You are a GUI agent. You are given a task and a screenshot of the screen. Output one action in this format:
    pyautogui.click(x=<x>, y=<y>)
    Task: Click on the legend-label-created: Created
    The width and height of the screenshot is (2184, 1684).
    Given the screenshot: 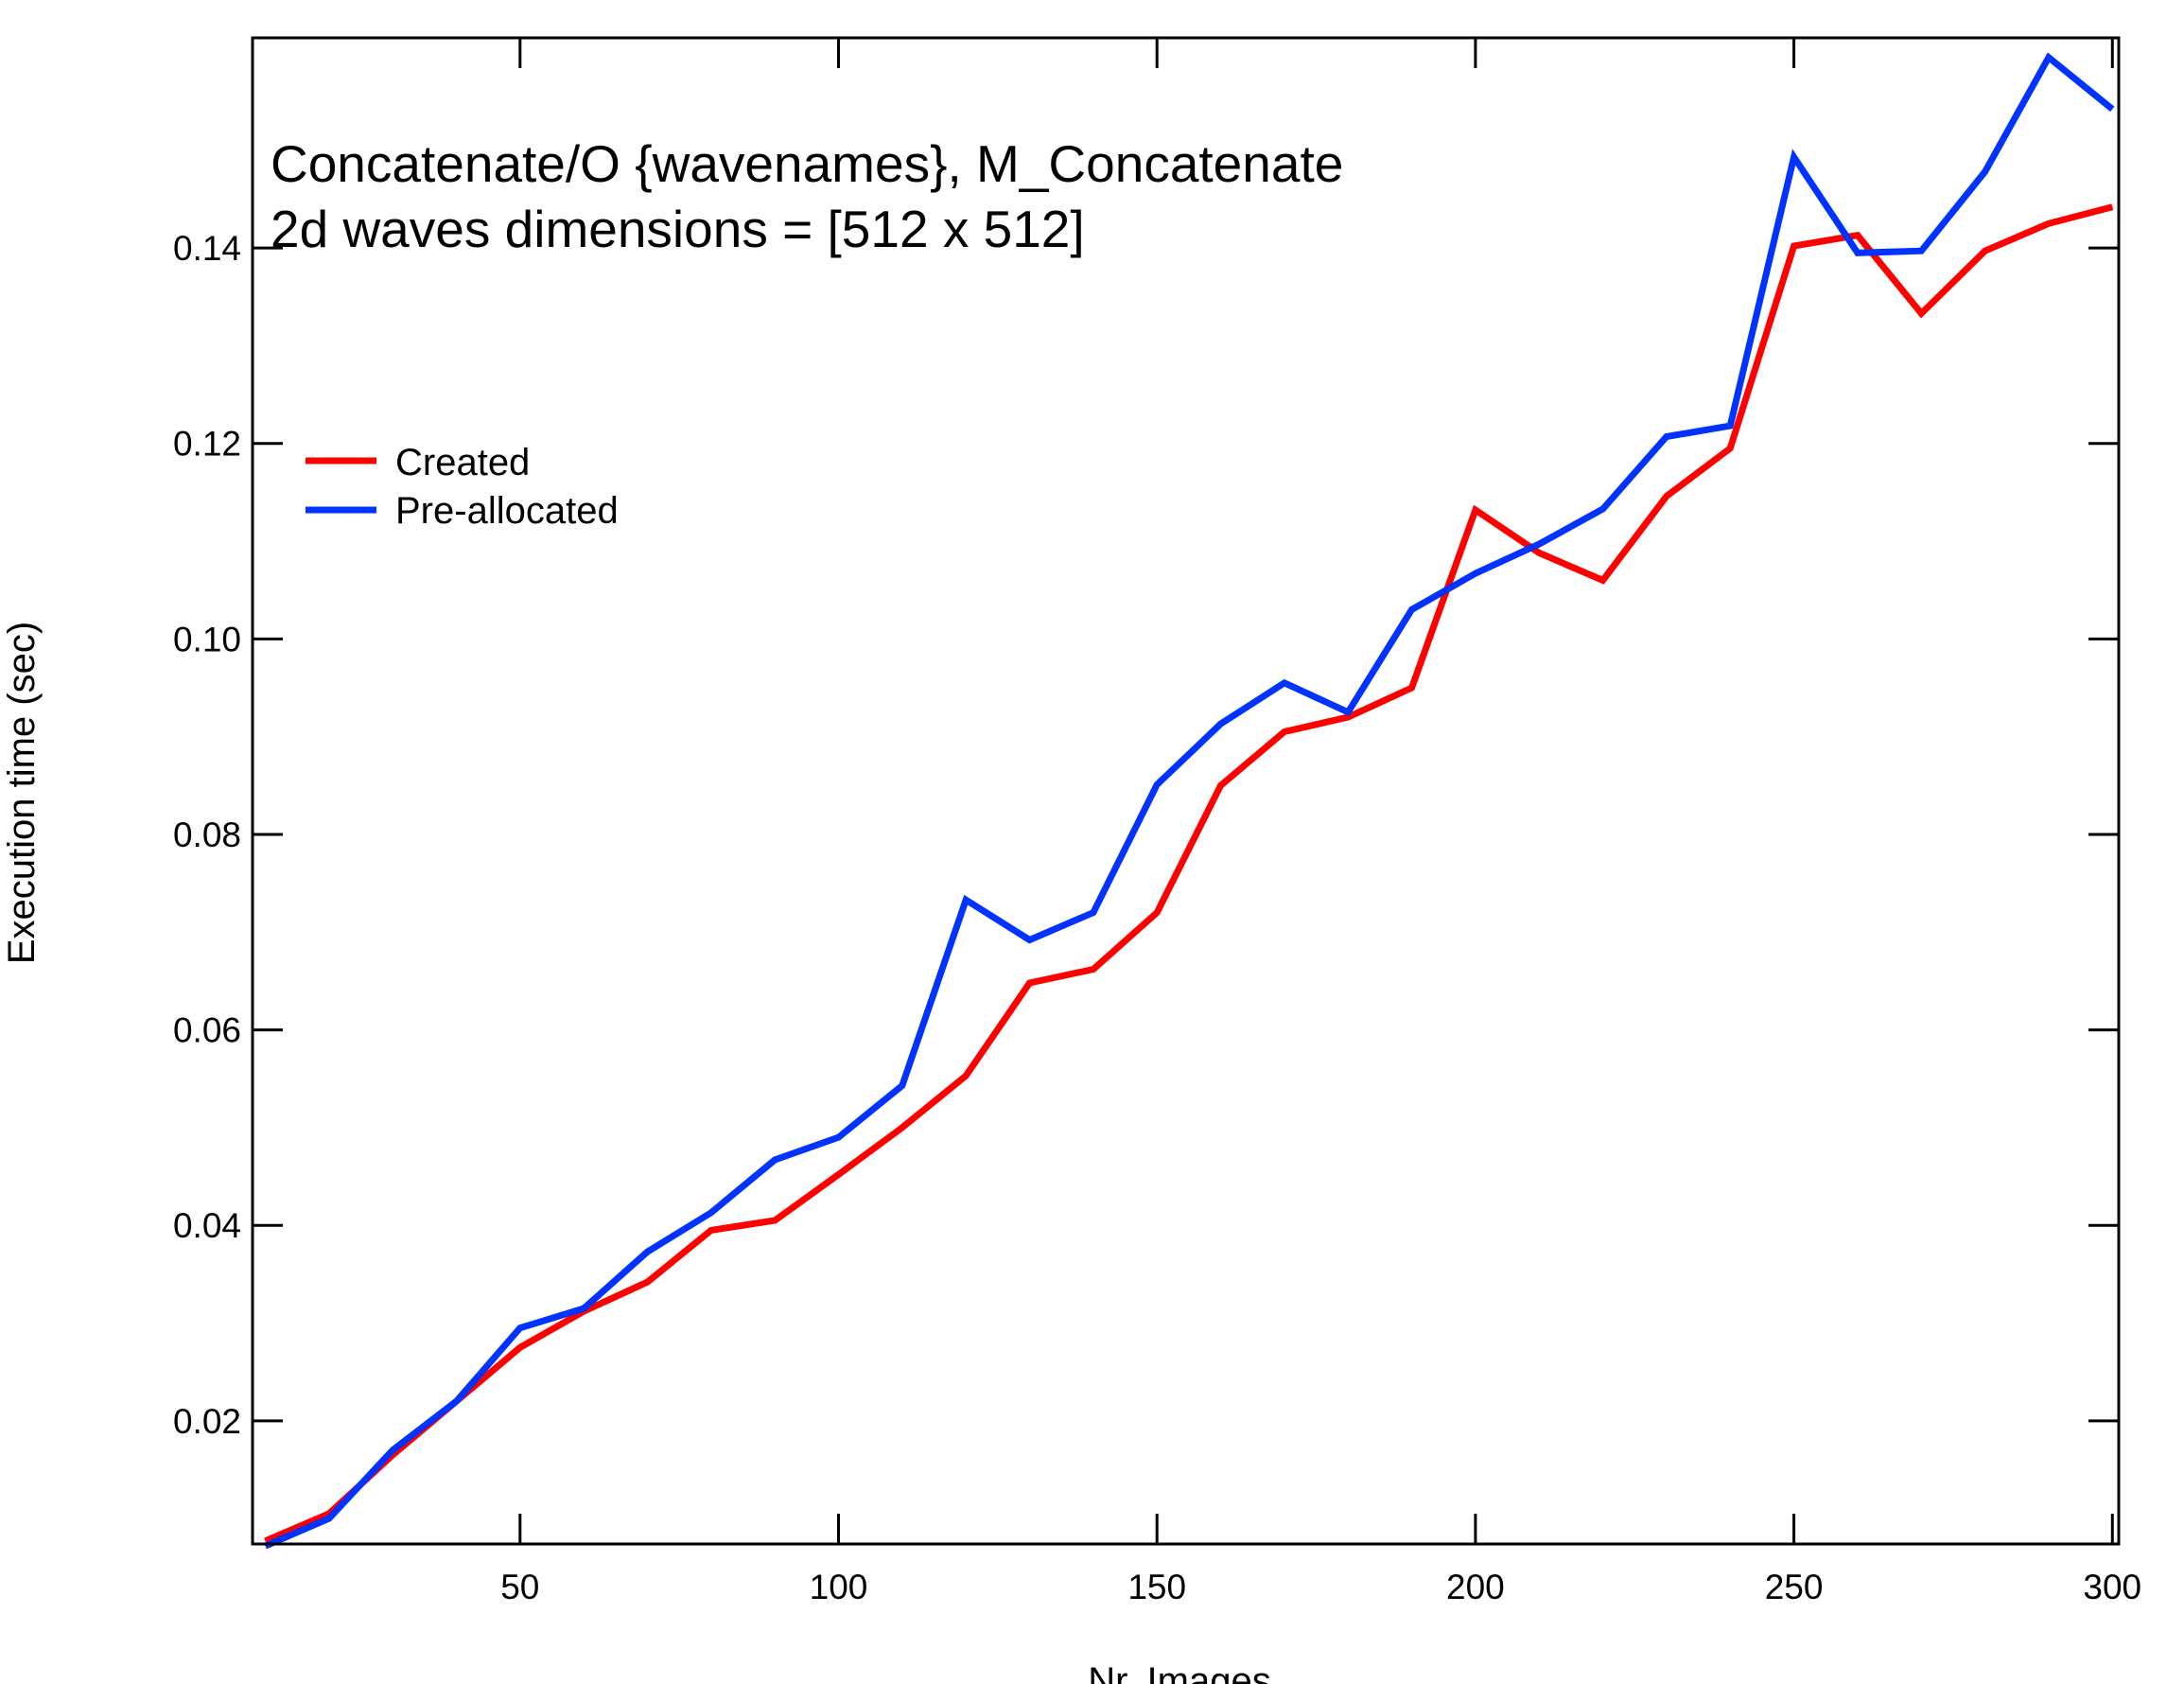 What is the action you would take?
    pyautogui.click(x=463, y=462)
    